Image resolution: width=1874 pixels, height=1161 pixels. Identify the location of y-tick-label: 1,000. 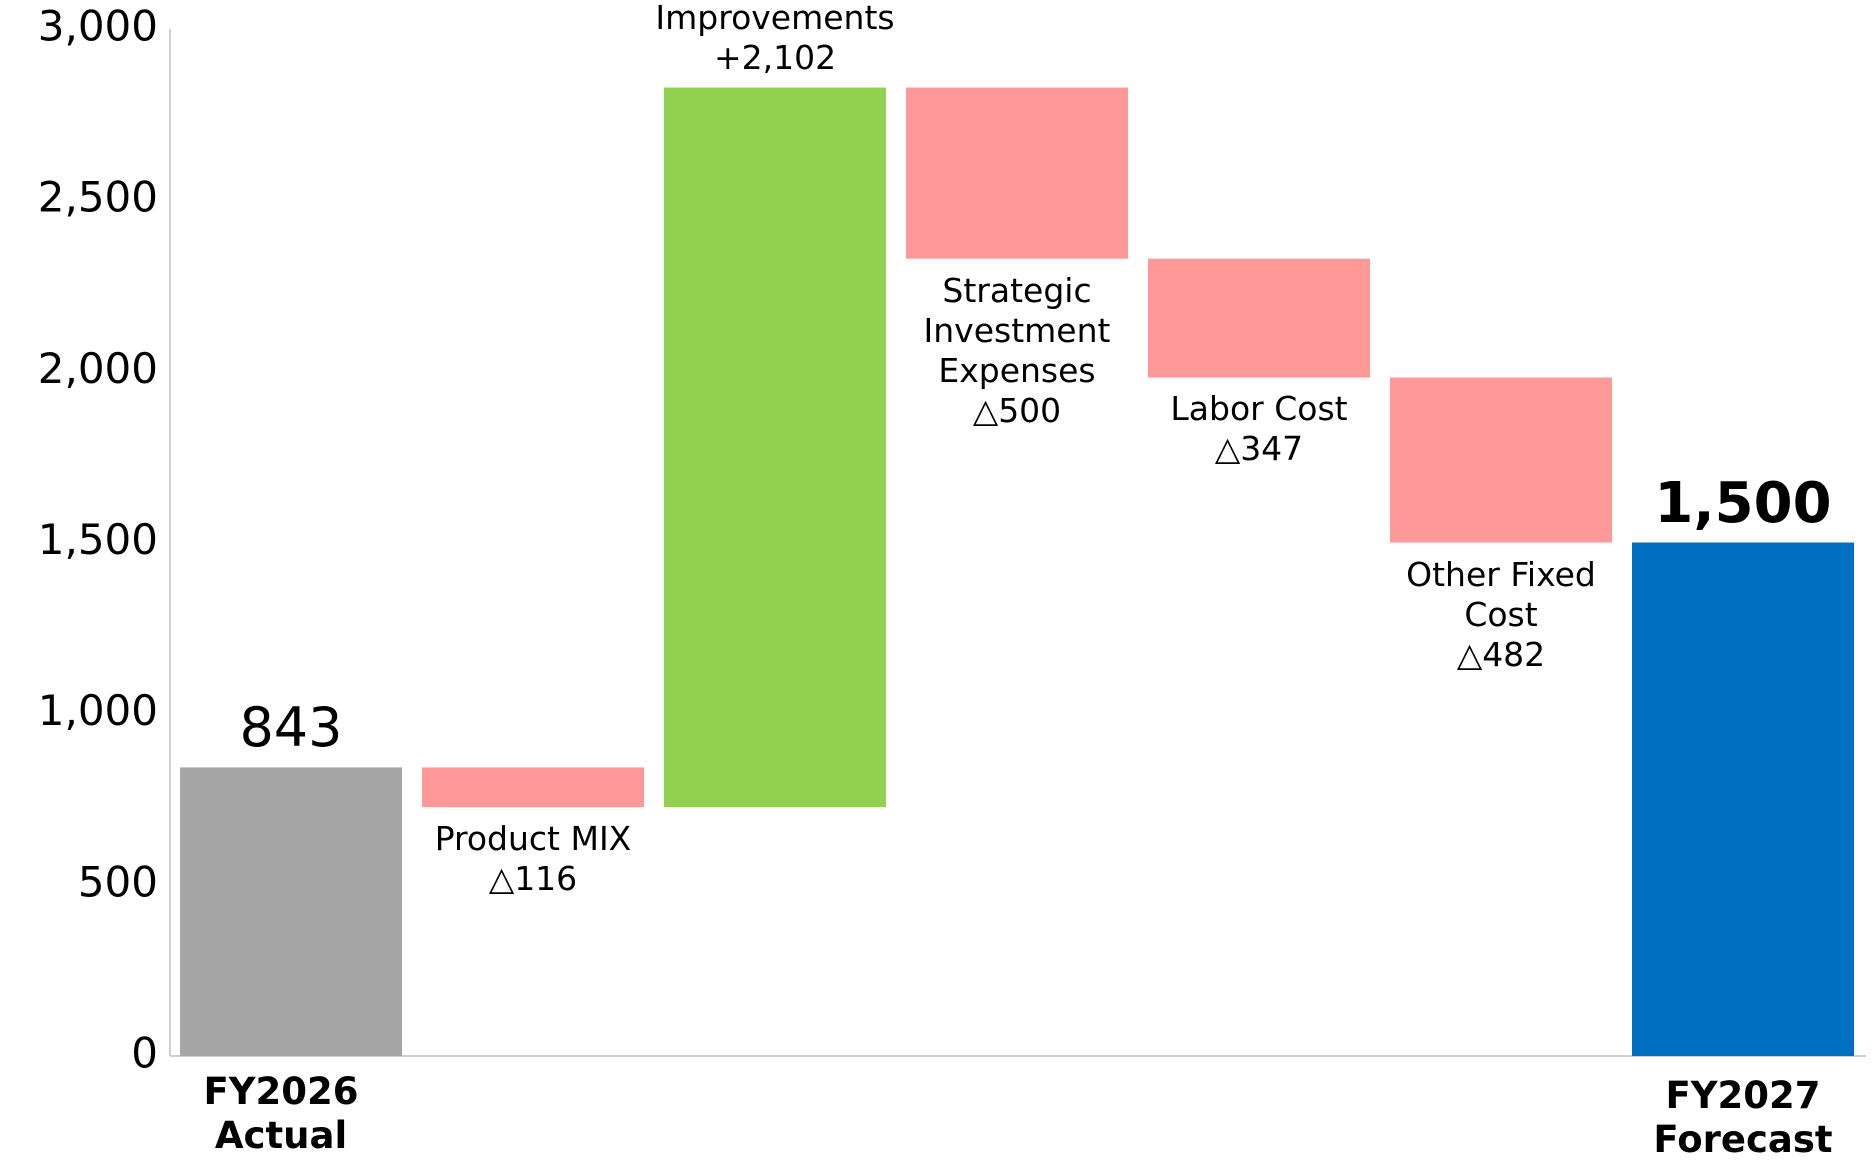
(98, 710).